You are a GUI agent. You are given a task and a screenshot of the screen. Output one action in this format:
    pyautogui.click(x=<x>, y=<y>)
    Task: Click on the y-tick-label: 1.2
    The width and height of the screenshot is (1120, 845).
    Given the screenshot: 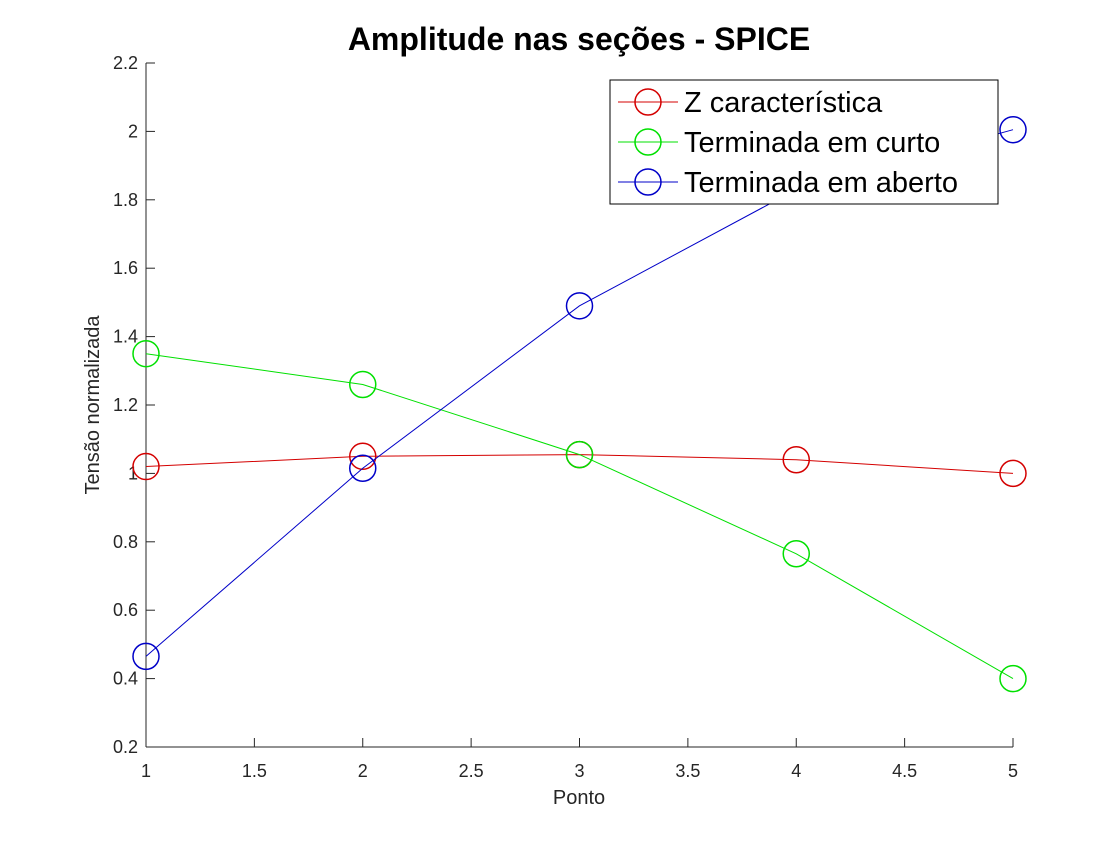 What is the action you would take?
    pyautogui.click(x=125, y=405)
    